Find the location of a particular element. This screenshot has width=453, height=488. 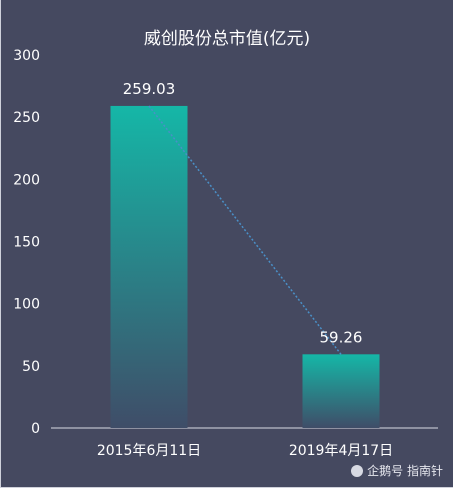

x-tick-label: 2019年4月17日 is located at coordinates (341, 451).